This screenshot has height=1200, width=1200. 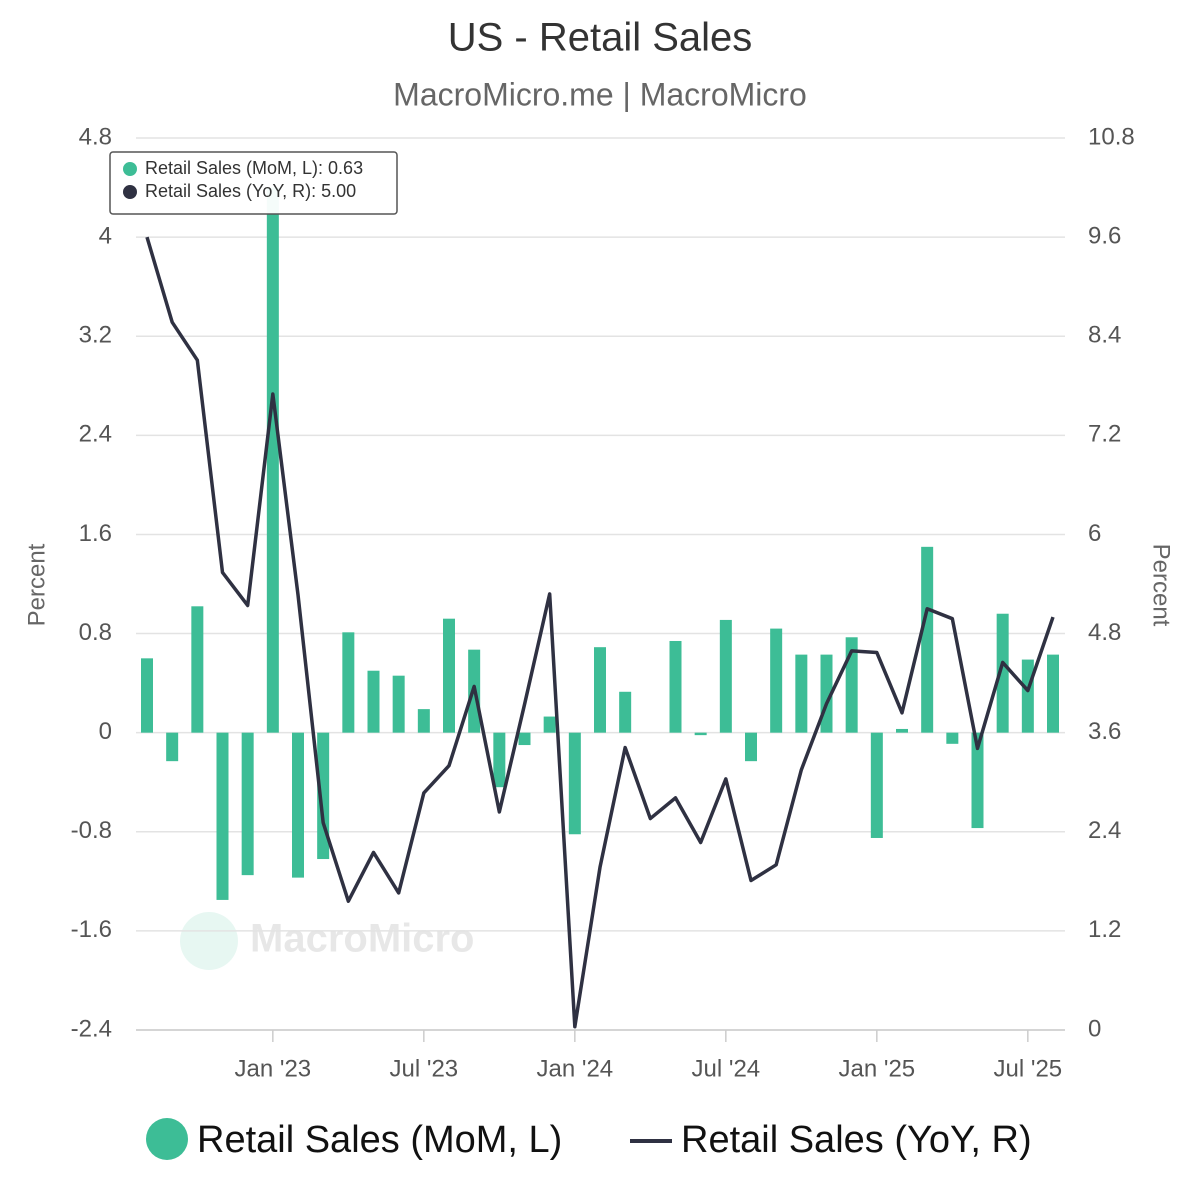 What do you see at coordinates (95, 434) in the screenshot?
I see `y-tick-label: 2.4` at bounding box center [95, 434].